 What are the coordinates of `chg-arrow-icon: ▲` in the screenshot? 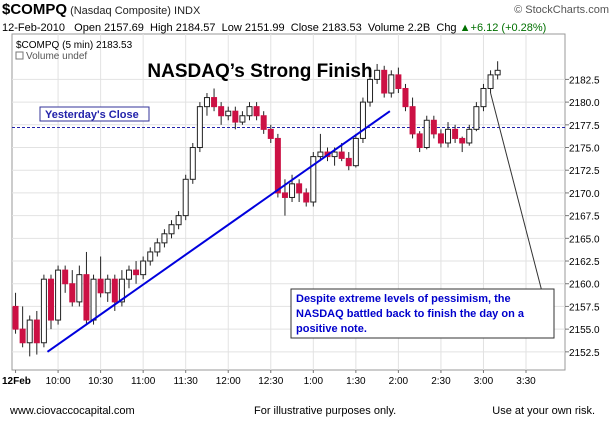 It's located at (465, 28).